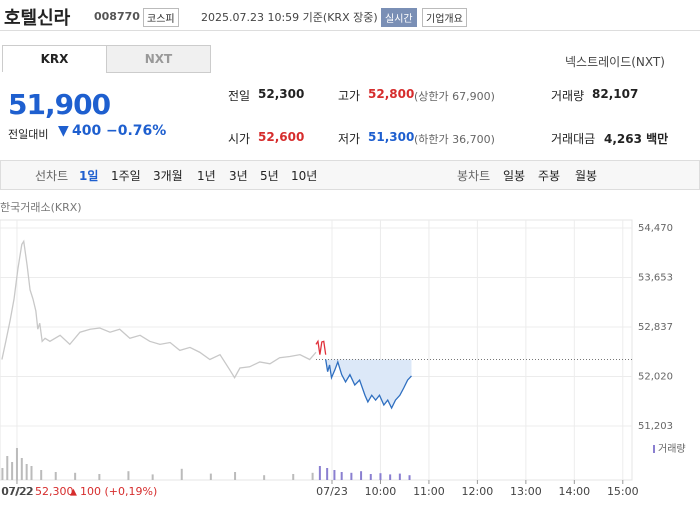 This screenshot has width=700, height=505. What do you see at coordinates (549, 176) in the screenshot?
I see `candle-button: 주봉` at bounding box center [549, 176].